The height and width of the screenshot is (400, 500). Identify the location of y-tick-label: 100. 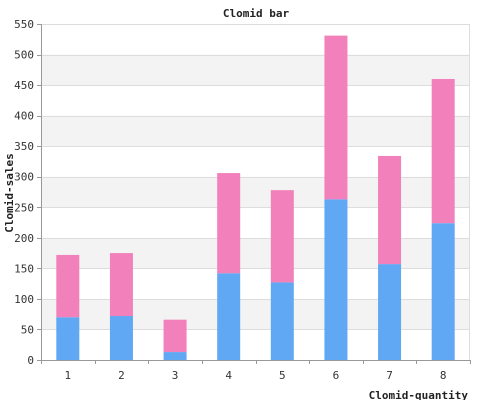
(24, 299).